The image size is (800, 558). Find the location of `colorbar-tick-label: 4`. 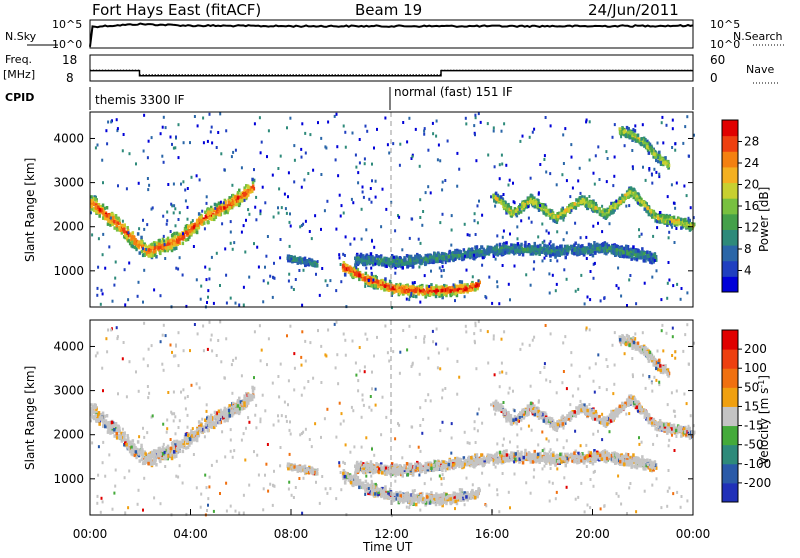

colorbar-tick-label: 4 is located at coordinates (748, 271).